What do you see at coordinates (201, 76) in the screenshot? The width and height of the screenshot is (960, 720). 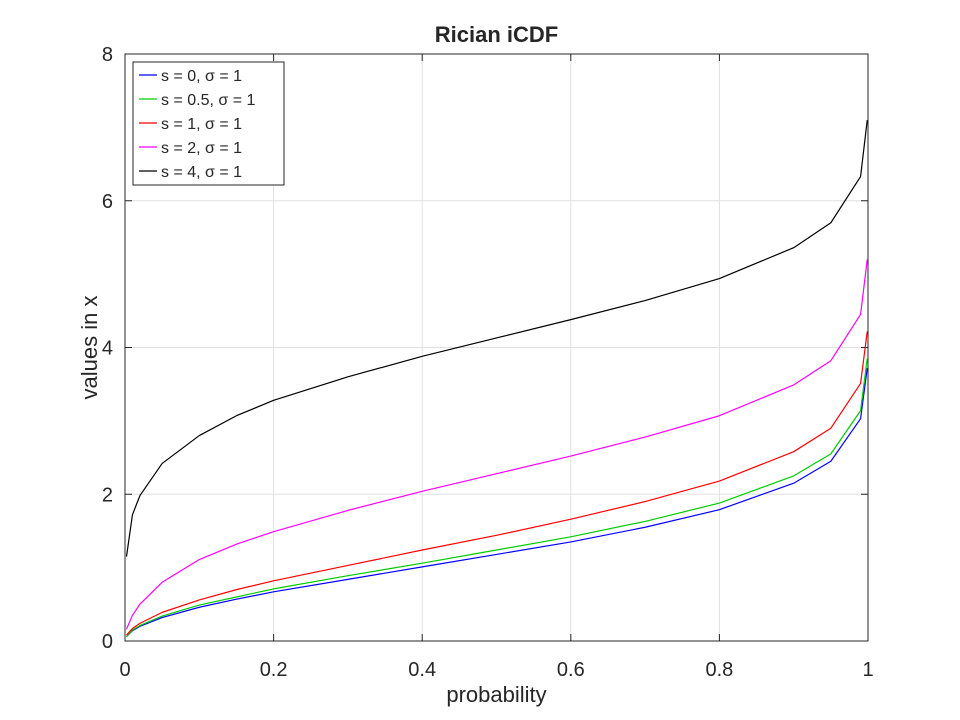 I see `legend-entry: s = 0, σ = 1` at bounding box center [201, 76].